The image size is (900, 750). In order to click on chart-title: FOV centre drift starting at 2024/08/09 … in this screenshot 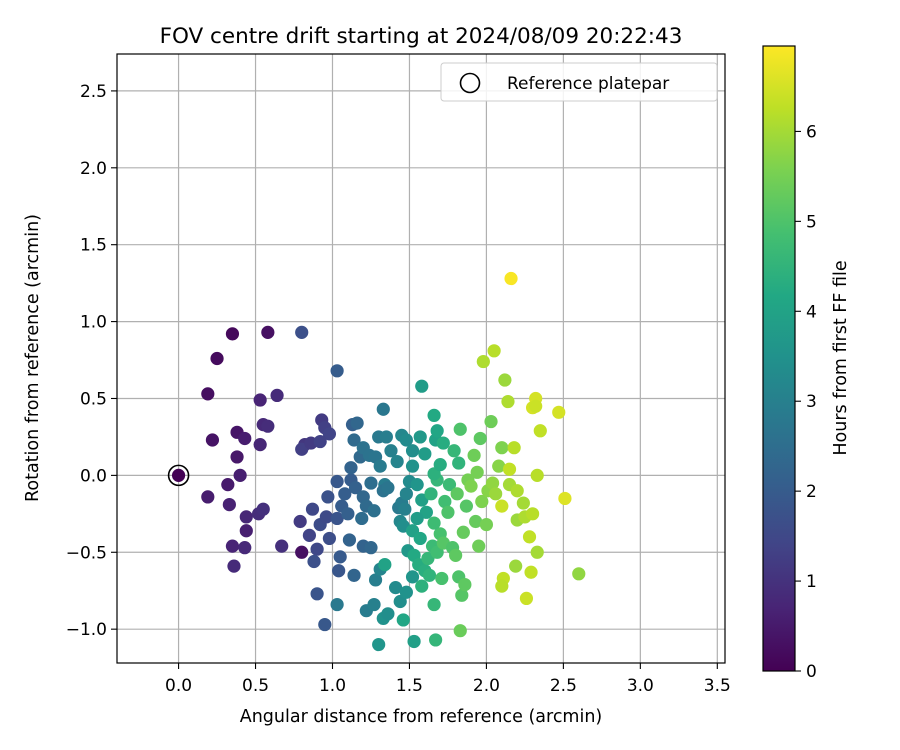, I will do `click(421, 36)`.